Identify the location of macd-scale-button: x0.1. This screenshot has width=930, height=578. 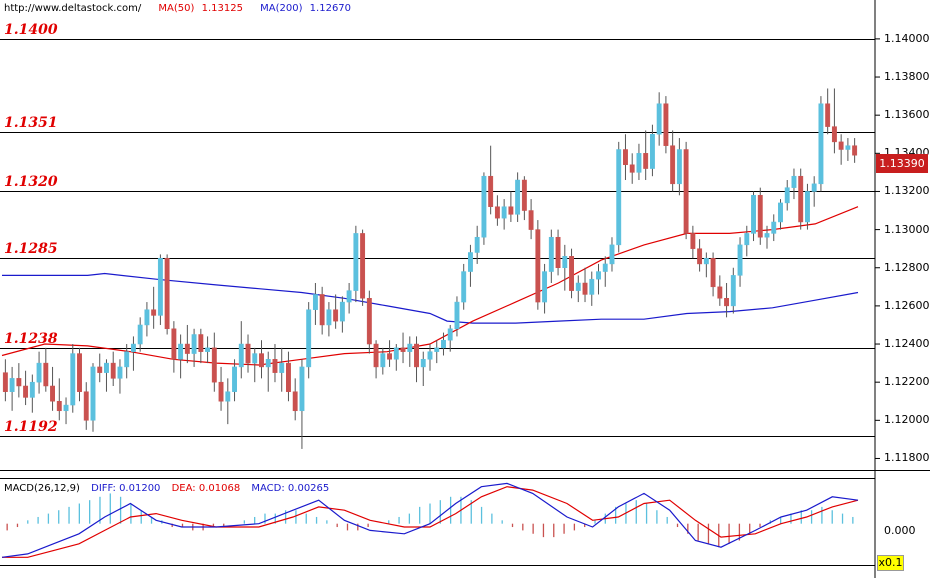
(890, 563).